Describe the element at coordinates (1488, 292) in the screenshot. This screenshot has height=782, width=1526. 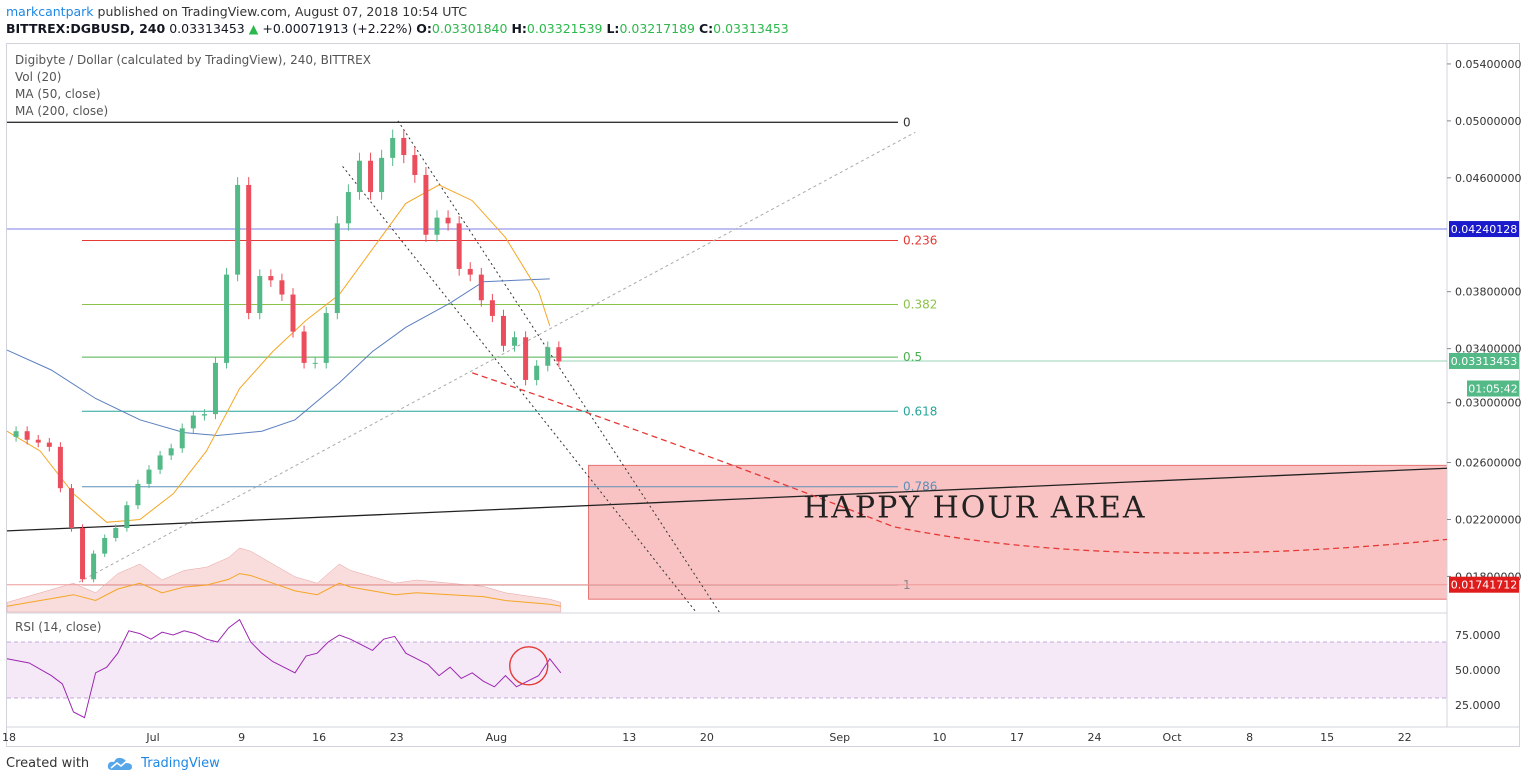
I see `price-tick-label: 0.03800000` at that location.